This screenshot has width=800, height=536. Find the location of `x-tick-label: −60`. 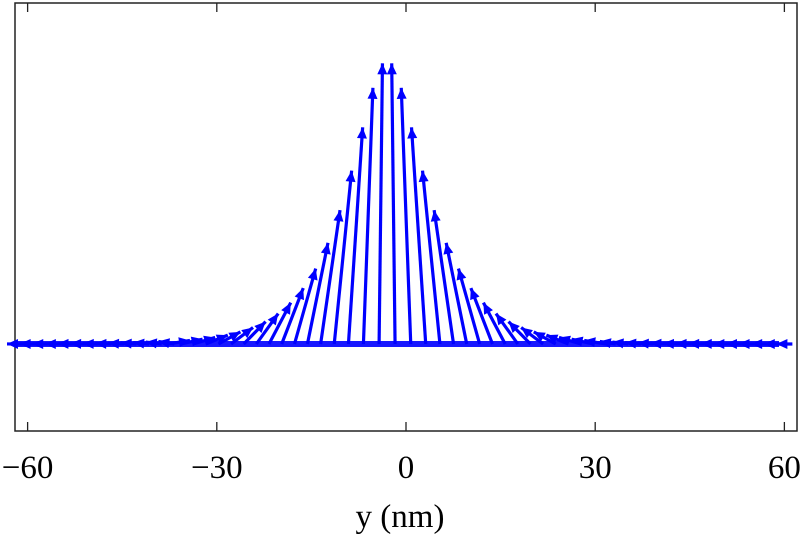

x-tick-label: −60 is located at coordinates (28, 468).